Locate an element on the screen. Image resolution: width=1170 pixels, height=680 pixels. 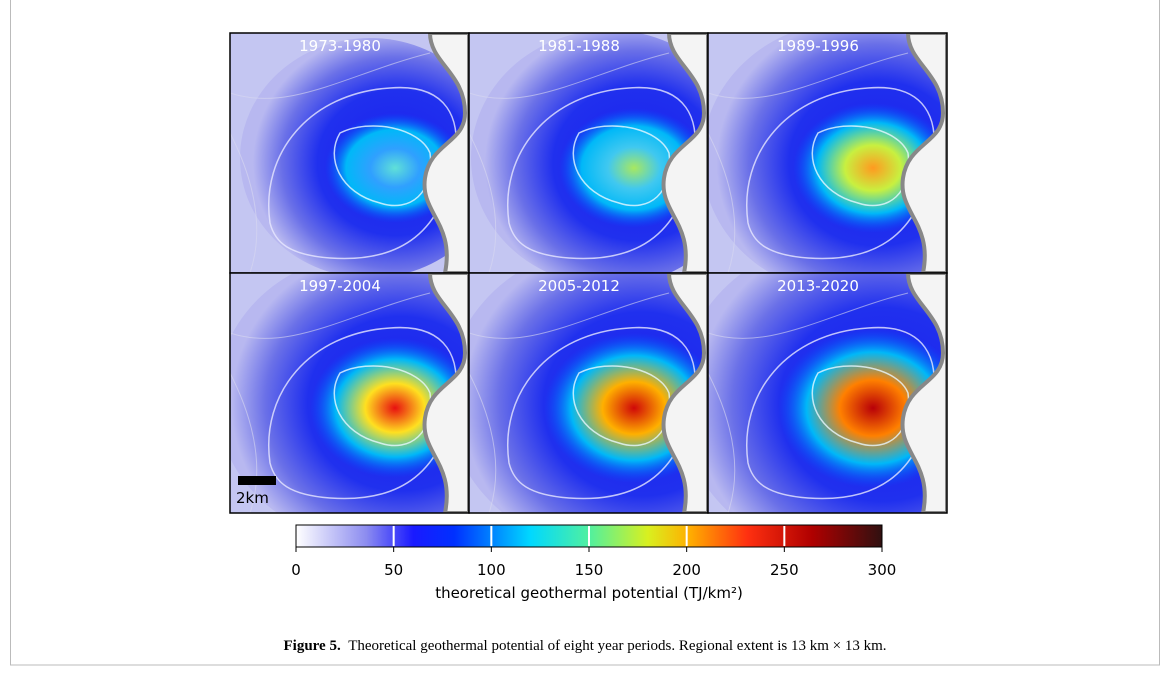
map-panel: 1989-1996 is located at coordinates (827, 153).